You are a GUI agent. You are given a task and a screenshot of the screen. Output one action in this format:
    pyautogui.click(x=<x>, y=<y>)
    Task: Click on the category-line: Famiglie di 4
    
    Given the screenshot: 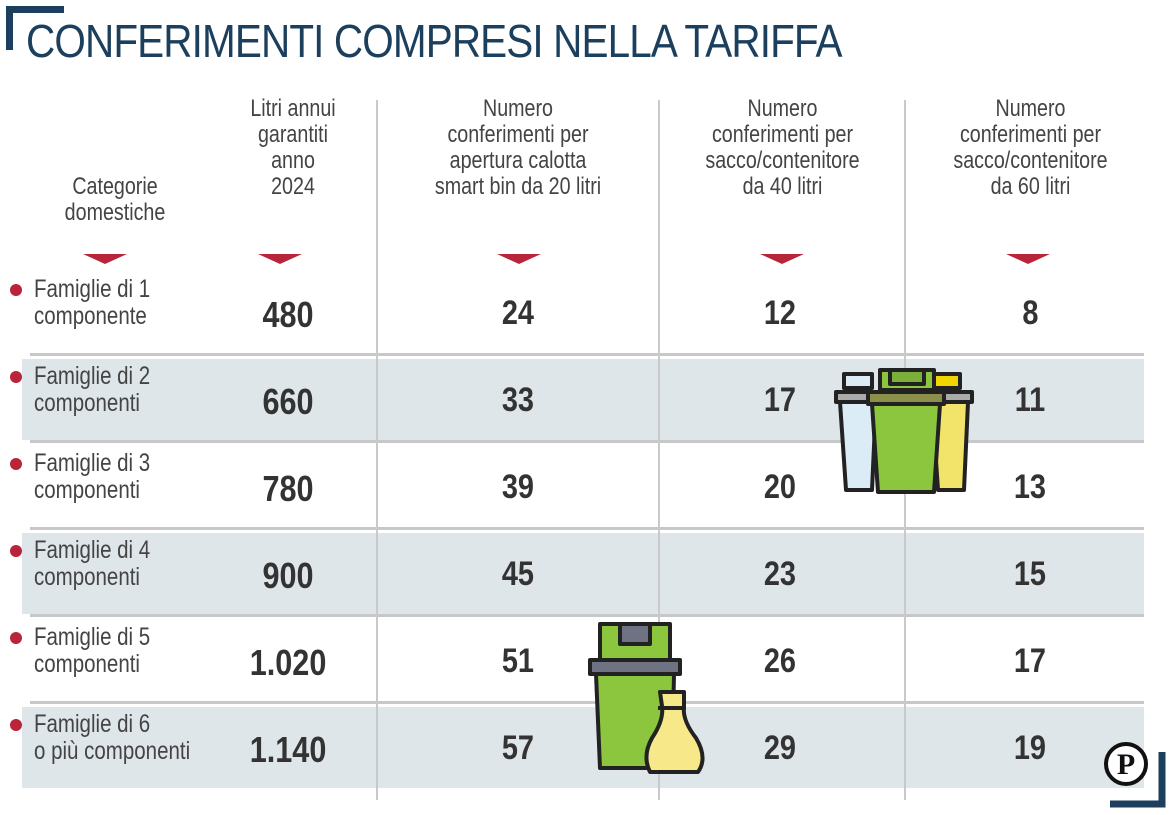 What is the action you would take?
    pyautogui.click(x=92, y=550)
    